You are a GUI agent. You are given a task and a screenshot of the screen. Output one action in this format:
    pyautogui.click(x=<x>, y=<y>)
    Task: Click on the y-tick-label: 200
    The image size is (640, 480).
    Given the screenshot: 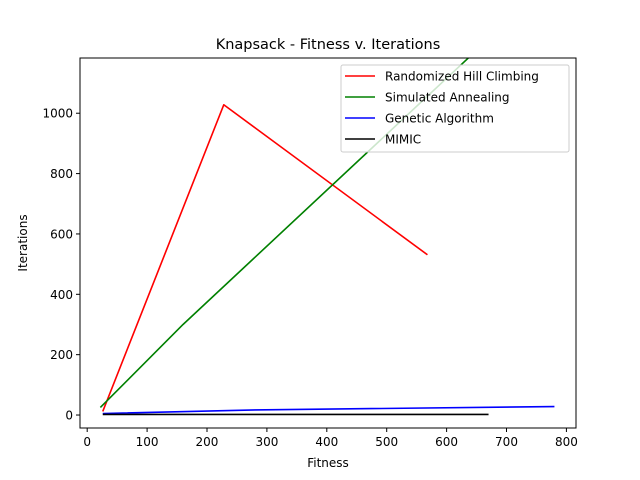 What is the action you would take?
    pyautogui.click(x=61, y=355)
    